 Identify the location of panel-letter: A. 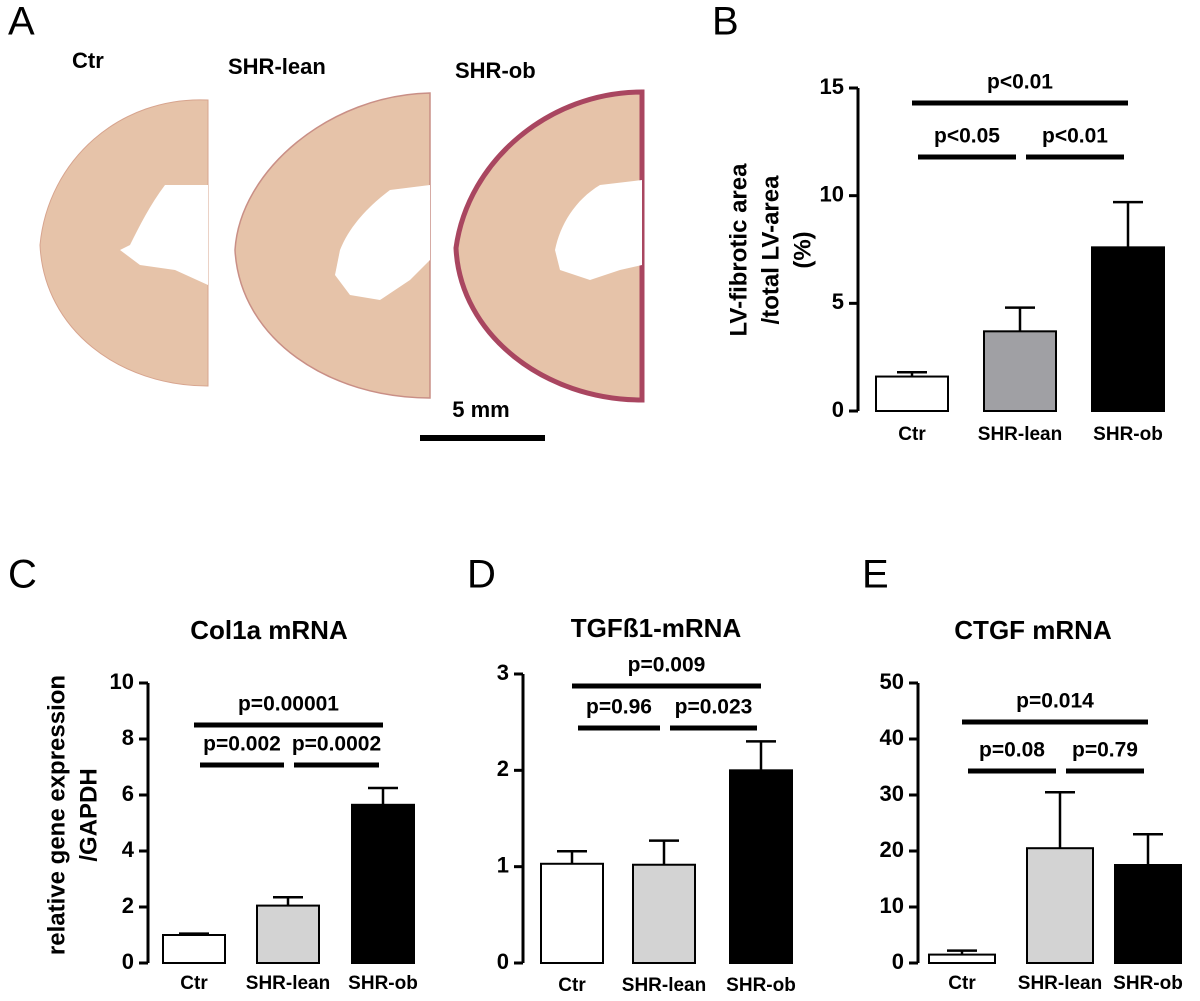
(21, 22).